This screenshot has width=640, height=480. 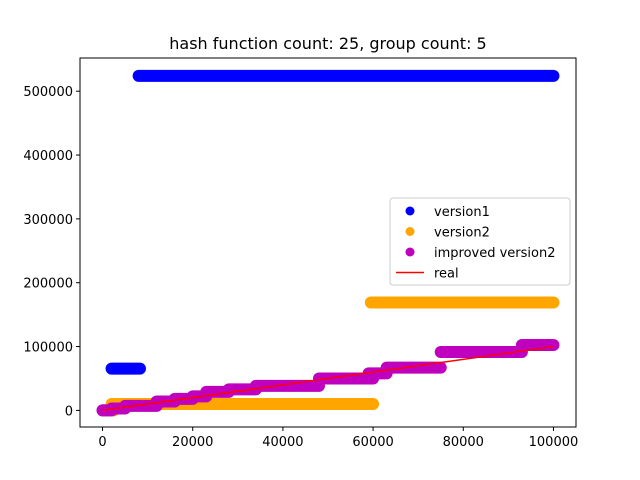 What do you see at coordinates (462, 212) in the screenshot?
I see `legend-label-version1: version1` at bounding box center [462, 212].